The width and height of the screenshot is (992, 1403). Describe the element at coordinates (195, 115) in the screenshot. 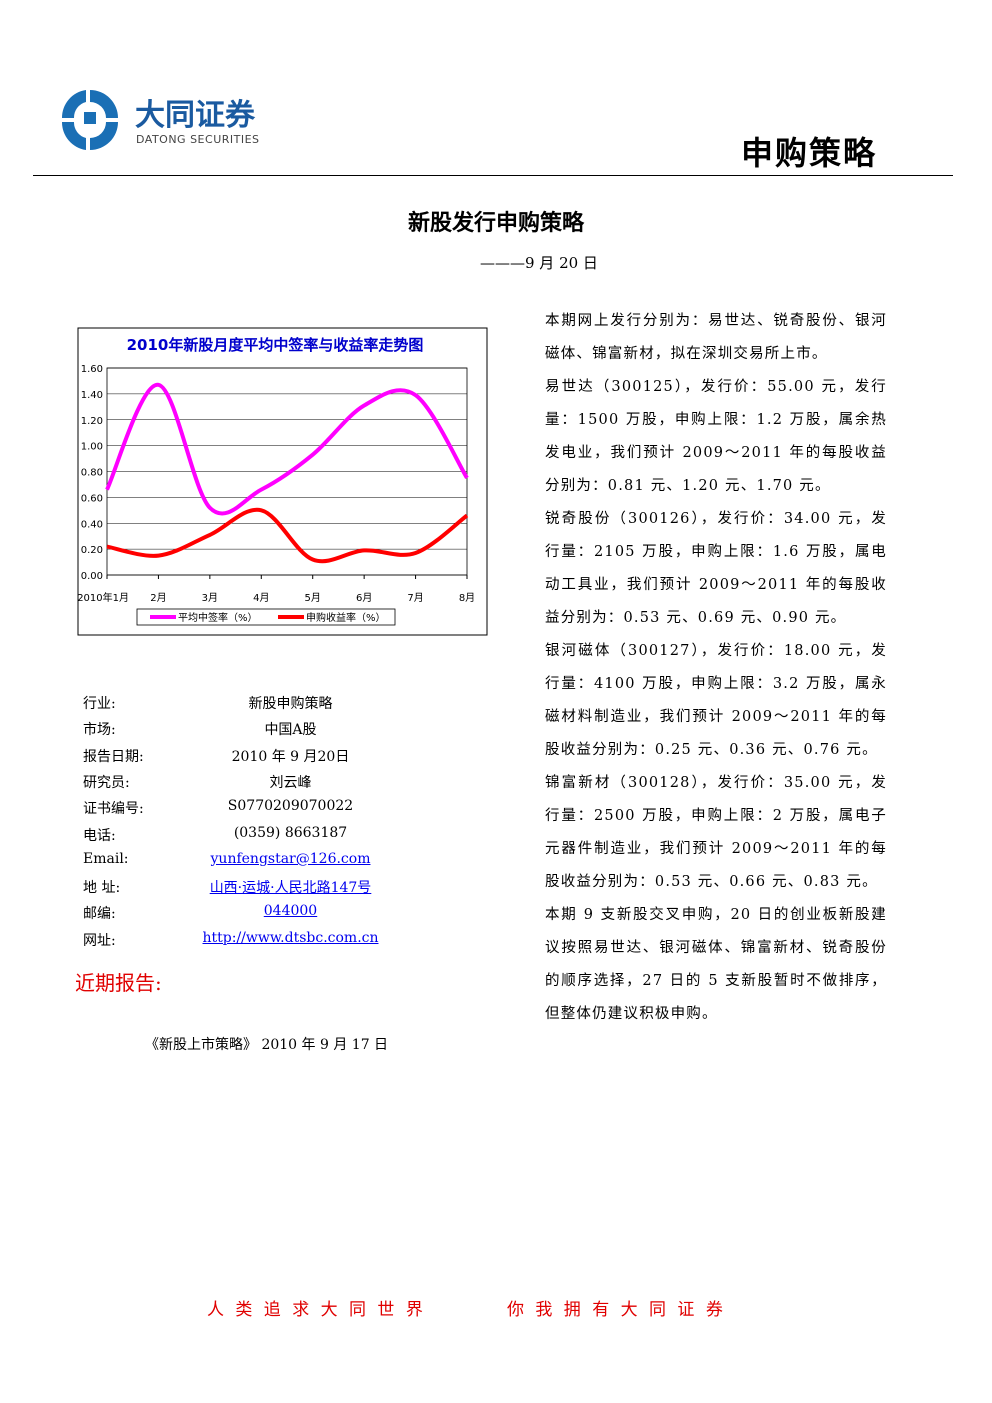

I see `logo-cn: 大同证券` at that location.